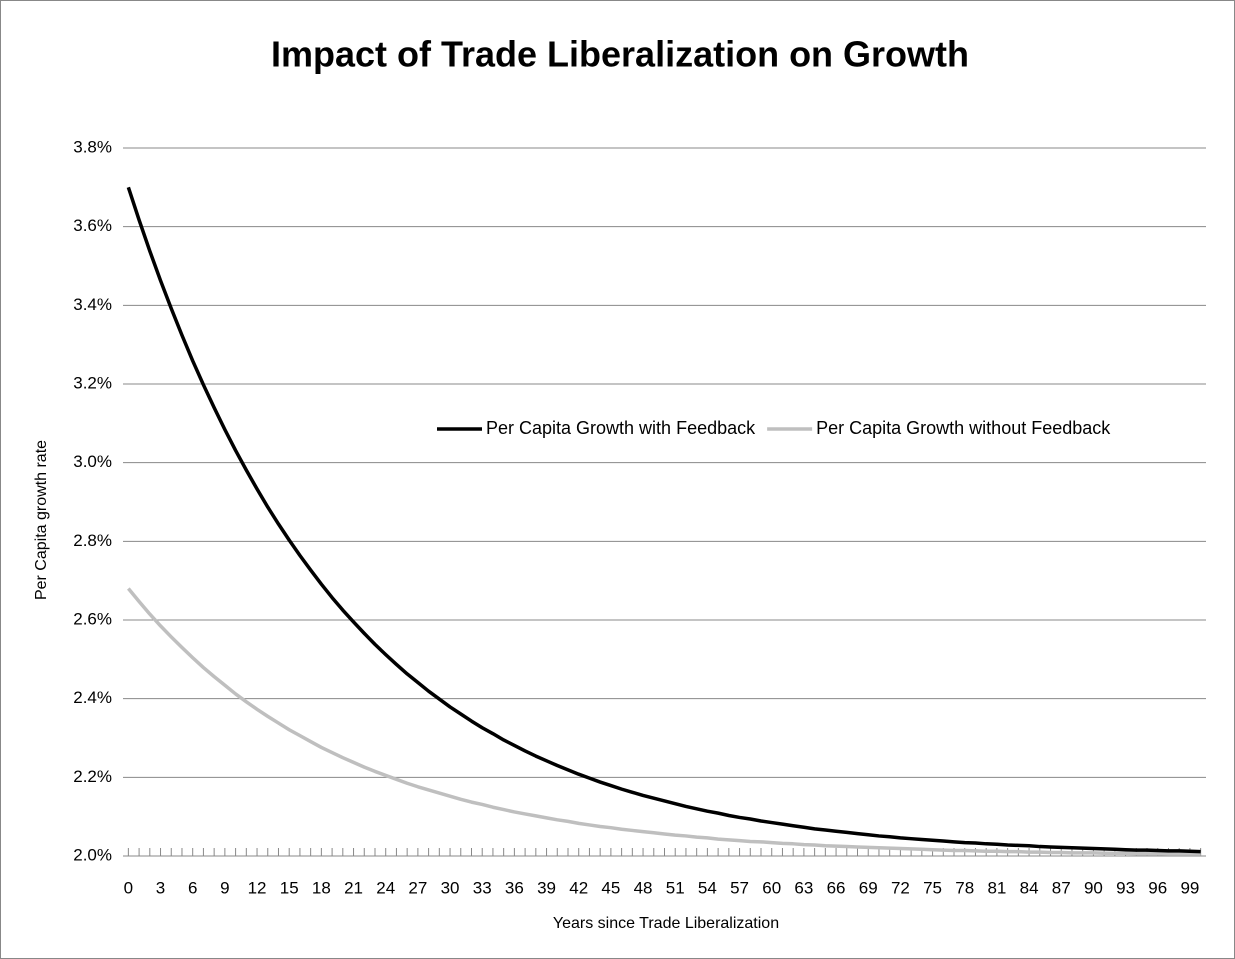 The height and width of the screenshot is (959, 1235). I want to click on x-tick-label: 15, so click(289, 887).